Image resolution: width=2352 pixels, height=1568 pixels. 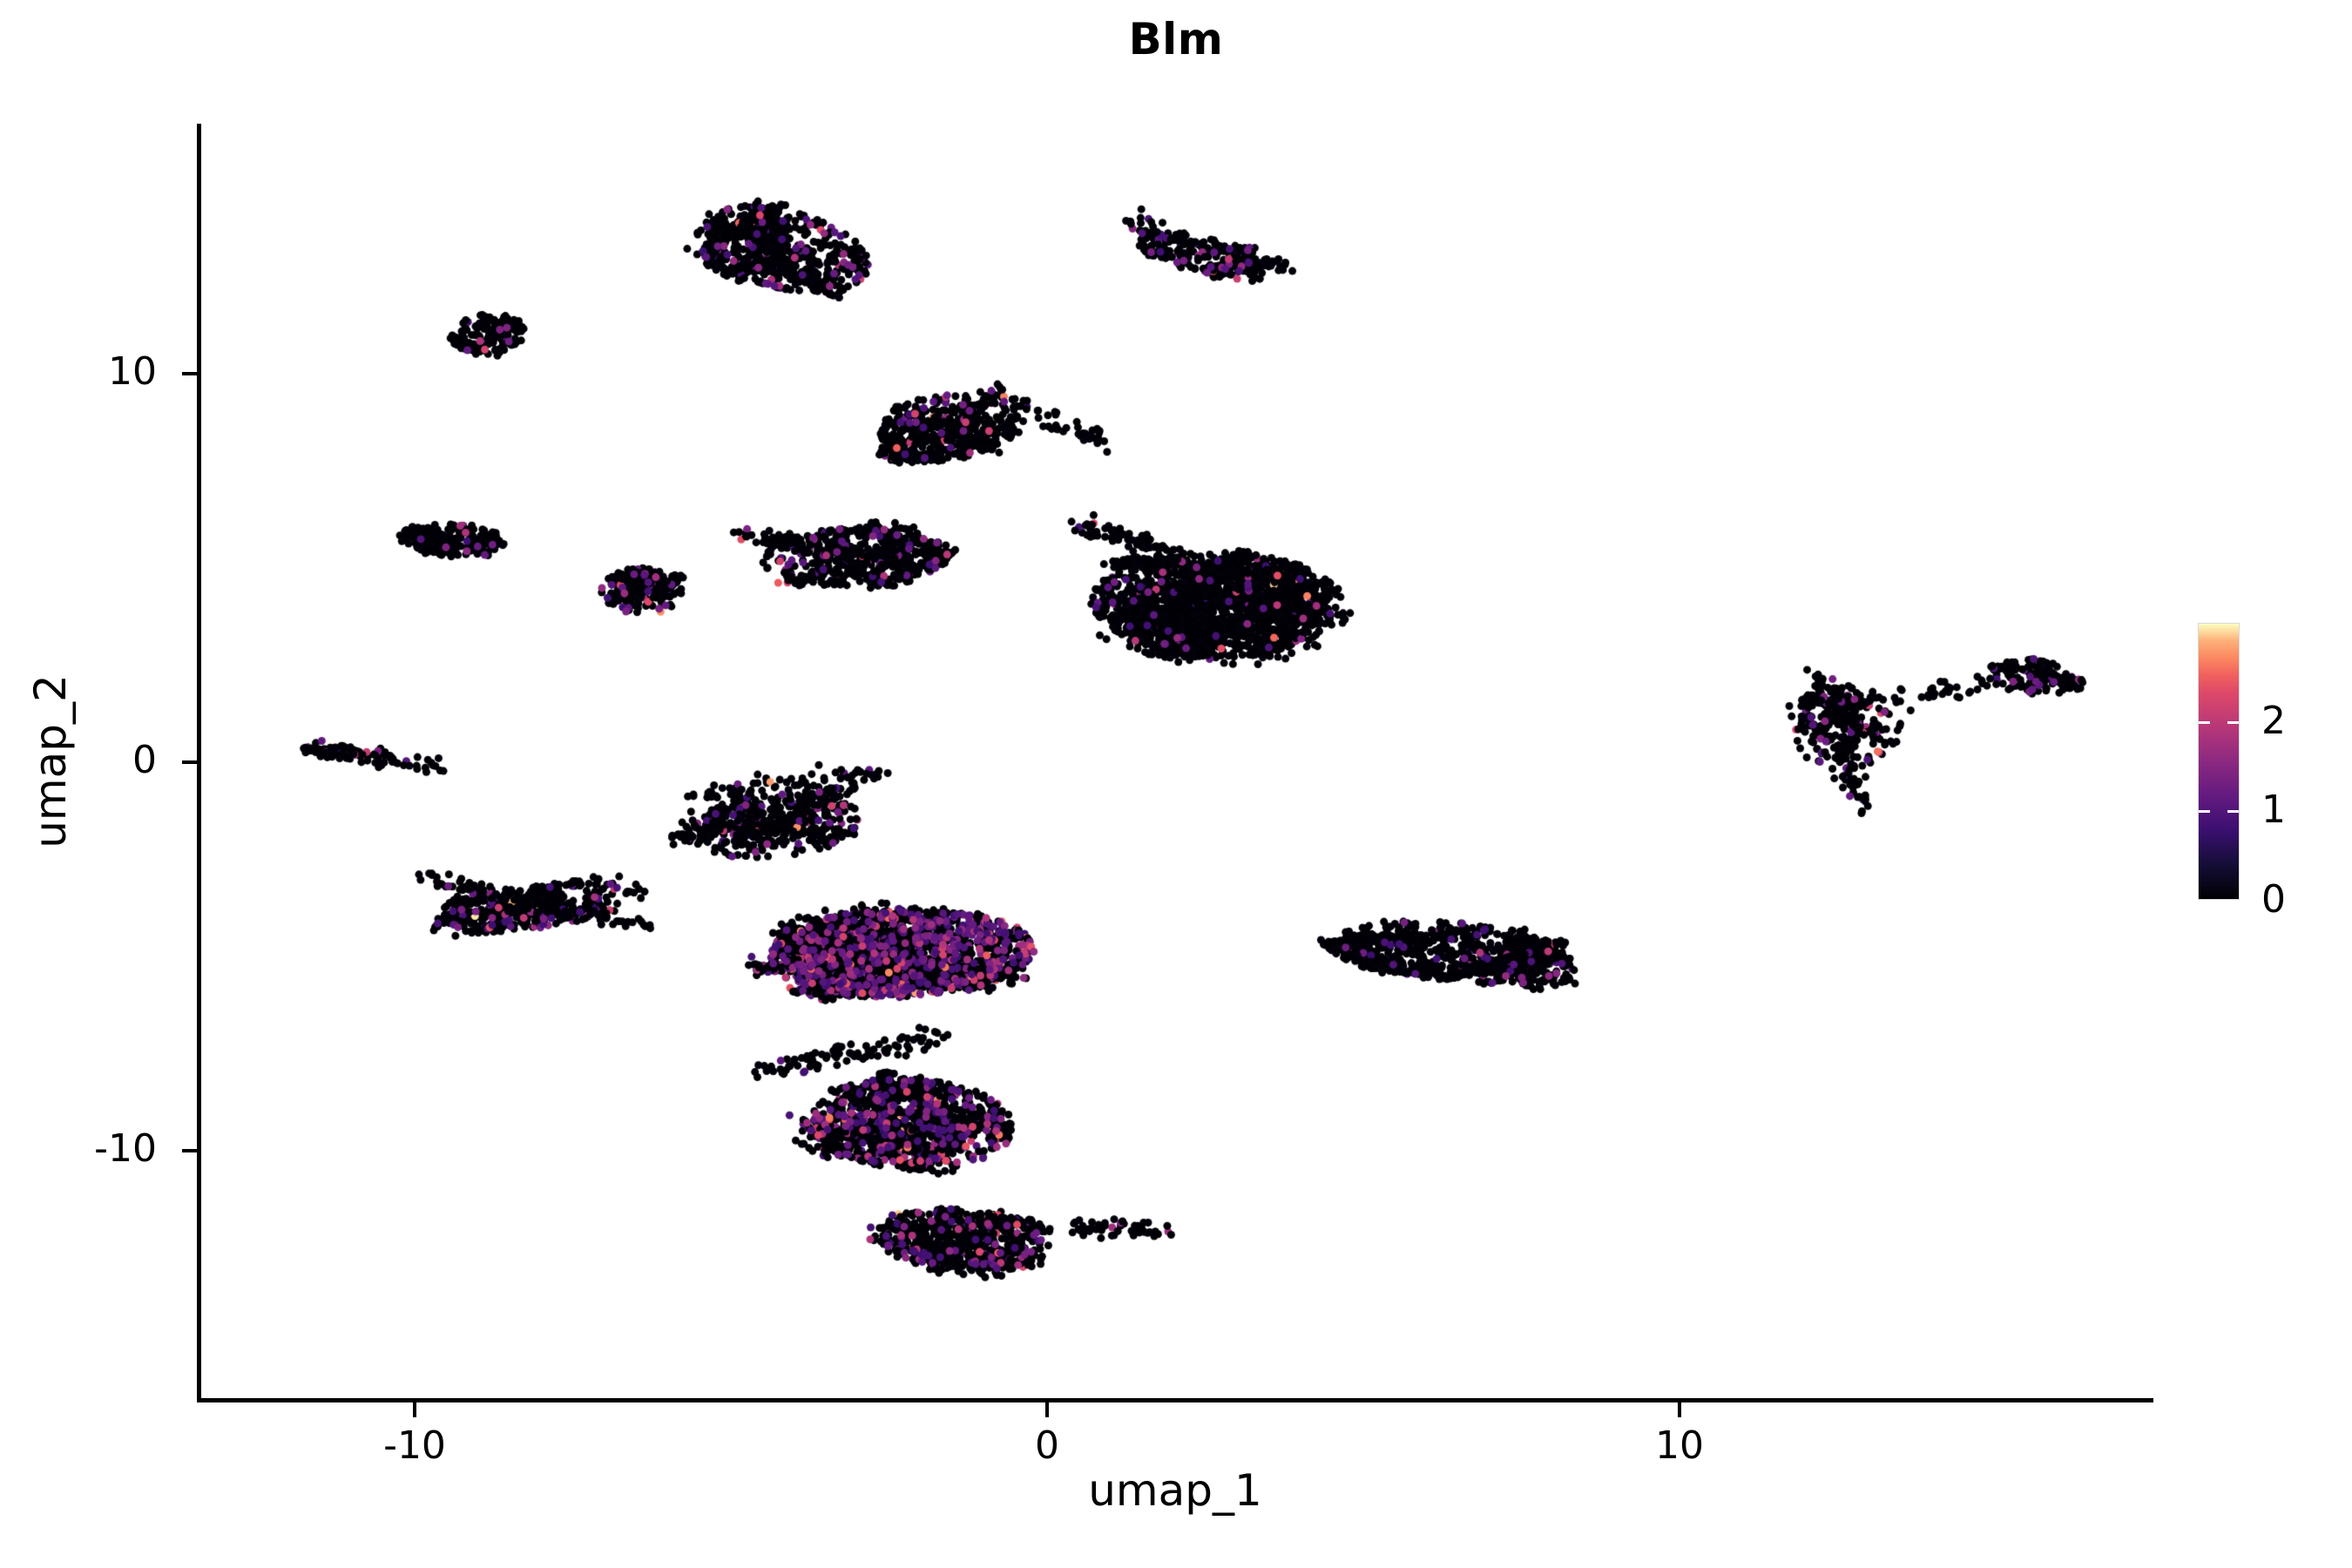 I want to click on colorbar-tick-label: 0, so click(x=2273, y=899).